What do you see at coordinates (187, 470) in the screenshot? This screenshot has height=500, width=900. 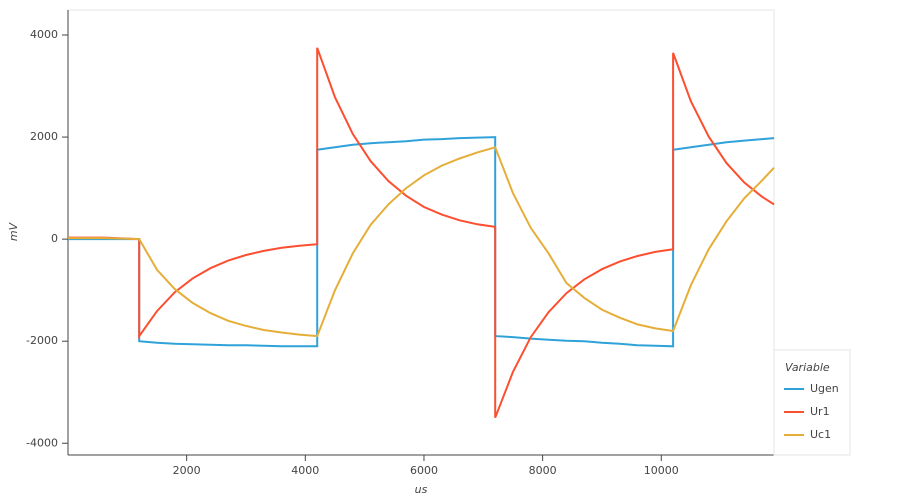 I see `x-tick-label: 2000` at bounding box center [187, 470].